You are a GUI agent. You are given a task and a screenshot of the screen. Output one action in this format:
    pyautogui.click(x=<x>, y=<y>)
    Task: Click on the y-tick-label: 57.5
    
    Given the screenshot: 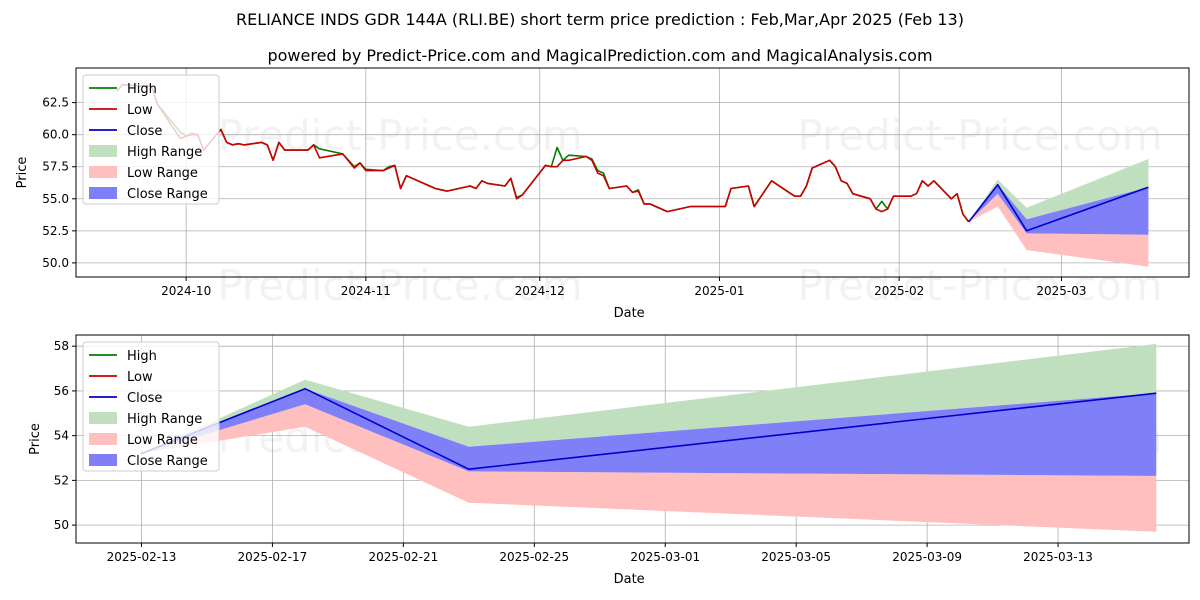 What is the action you would take?
    pyautogui.click(x=55, y=167)
    